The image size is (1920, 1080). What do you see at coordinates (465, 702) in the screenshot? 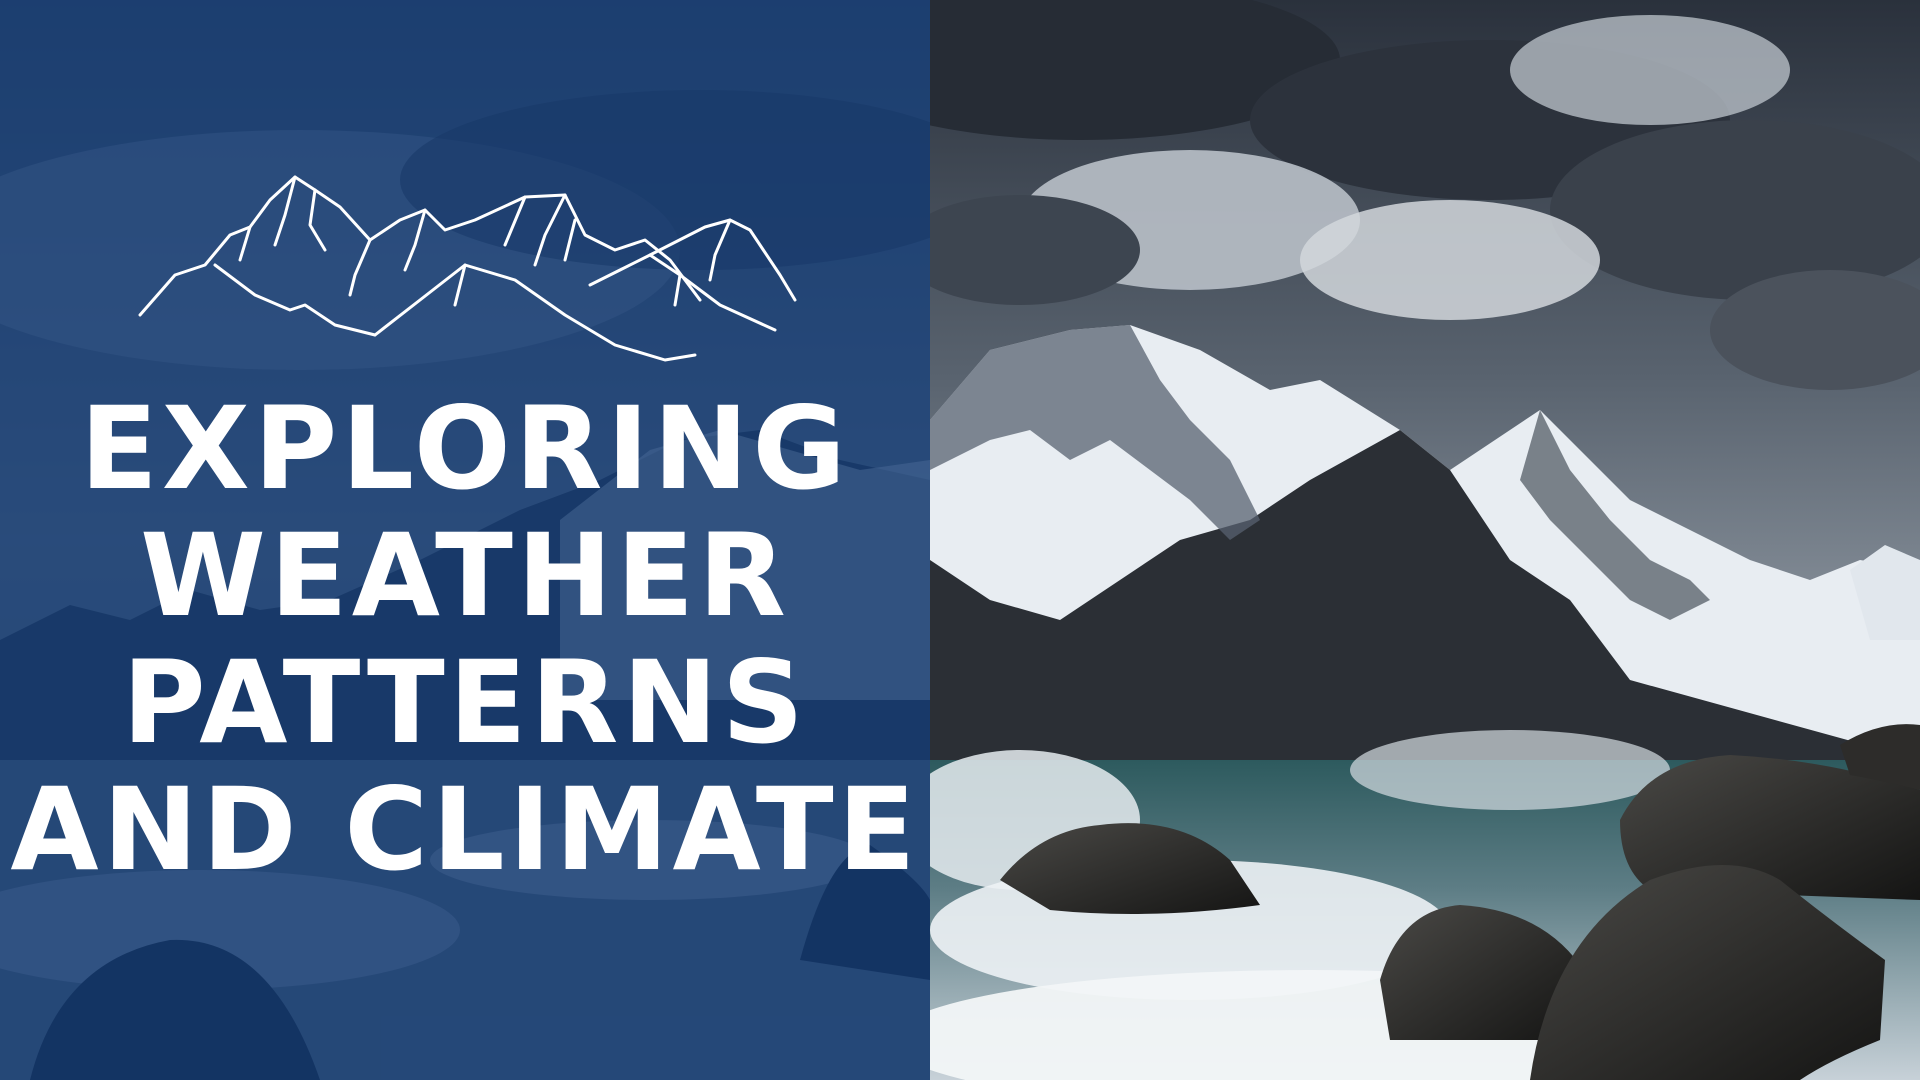
I see `headline-line-3: PATTERNS` at bounding box center [465, 702].